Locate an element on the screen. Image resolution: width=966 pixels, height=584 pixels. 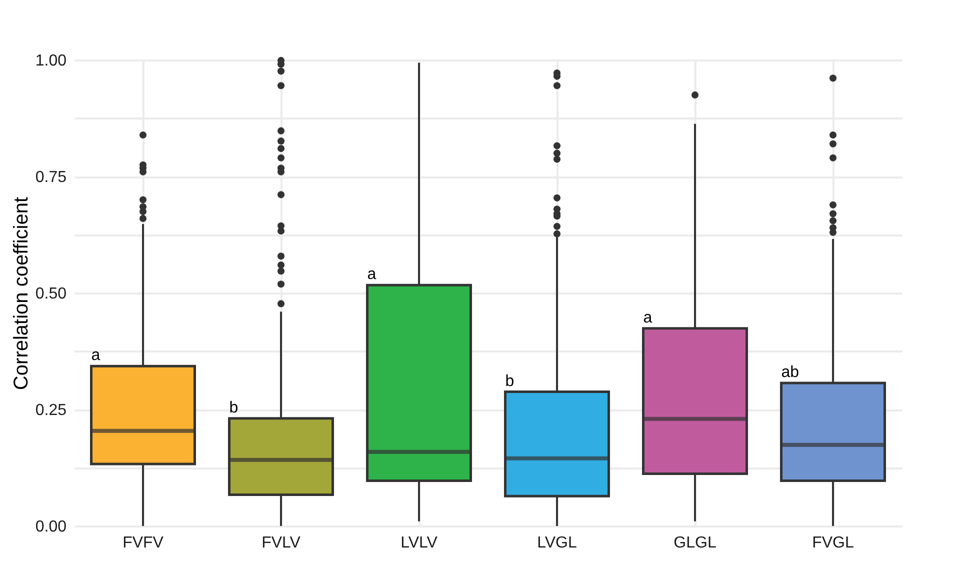
y-tick-label: 0.75 is located at coordinates (51, 177).